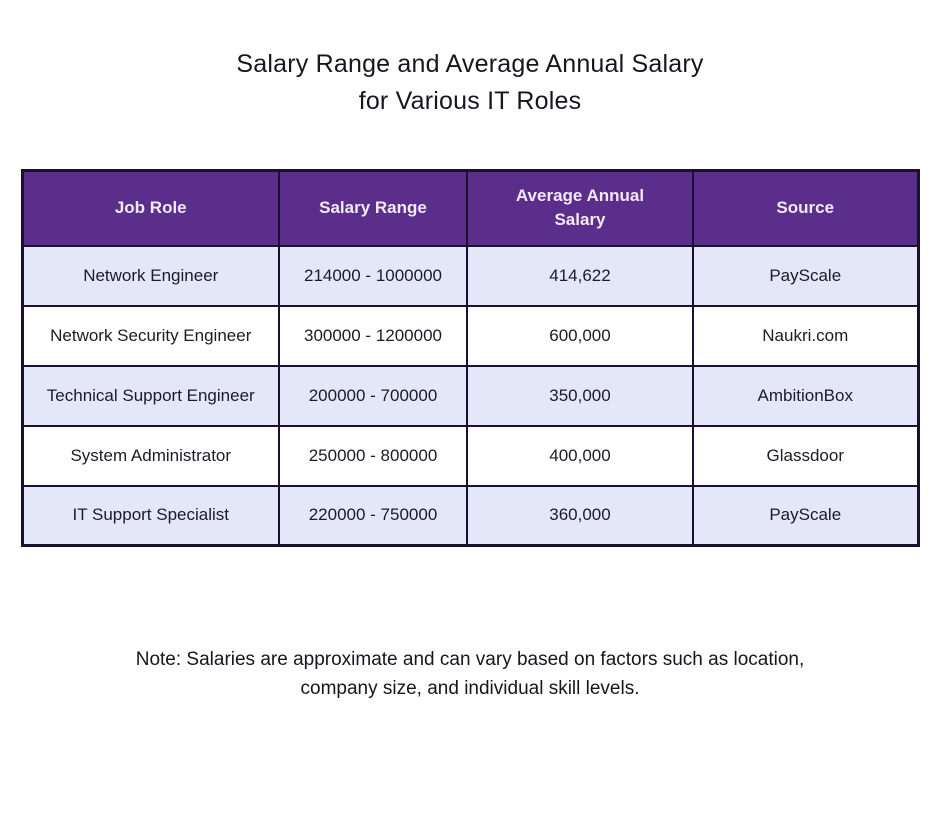  What do you see at coordinates (150, 208) in the screenshot?
I see `column-header-job-role: Job Role` at bounding box center [150, 208].